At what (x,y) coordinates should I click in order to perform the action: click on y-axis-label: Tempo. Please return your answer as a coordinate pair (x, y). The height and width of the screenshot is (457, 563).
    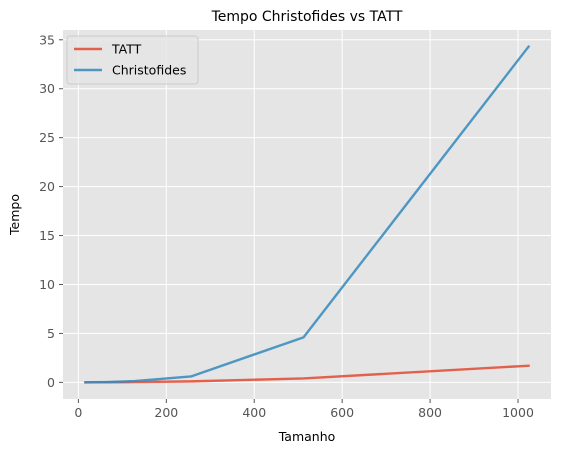
    Looking at the image, I should click on (14, 215).